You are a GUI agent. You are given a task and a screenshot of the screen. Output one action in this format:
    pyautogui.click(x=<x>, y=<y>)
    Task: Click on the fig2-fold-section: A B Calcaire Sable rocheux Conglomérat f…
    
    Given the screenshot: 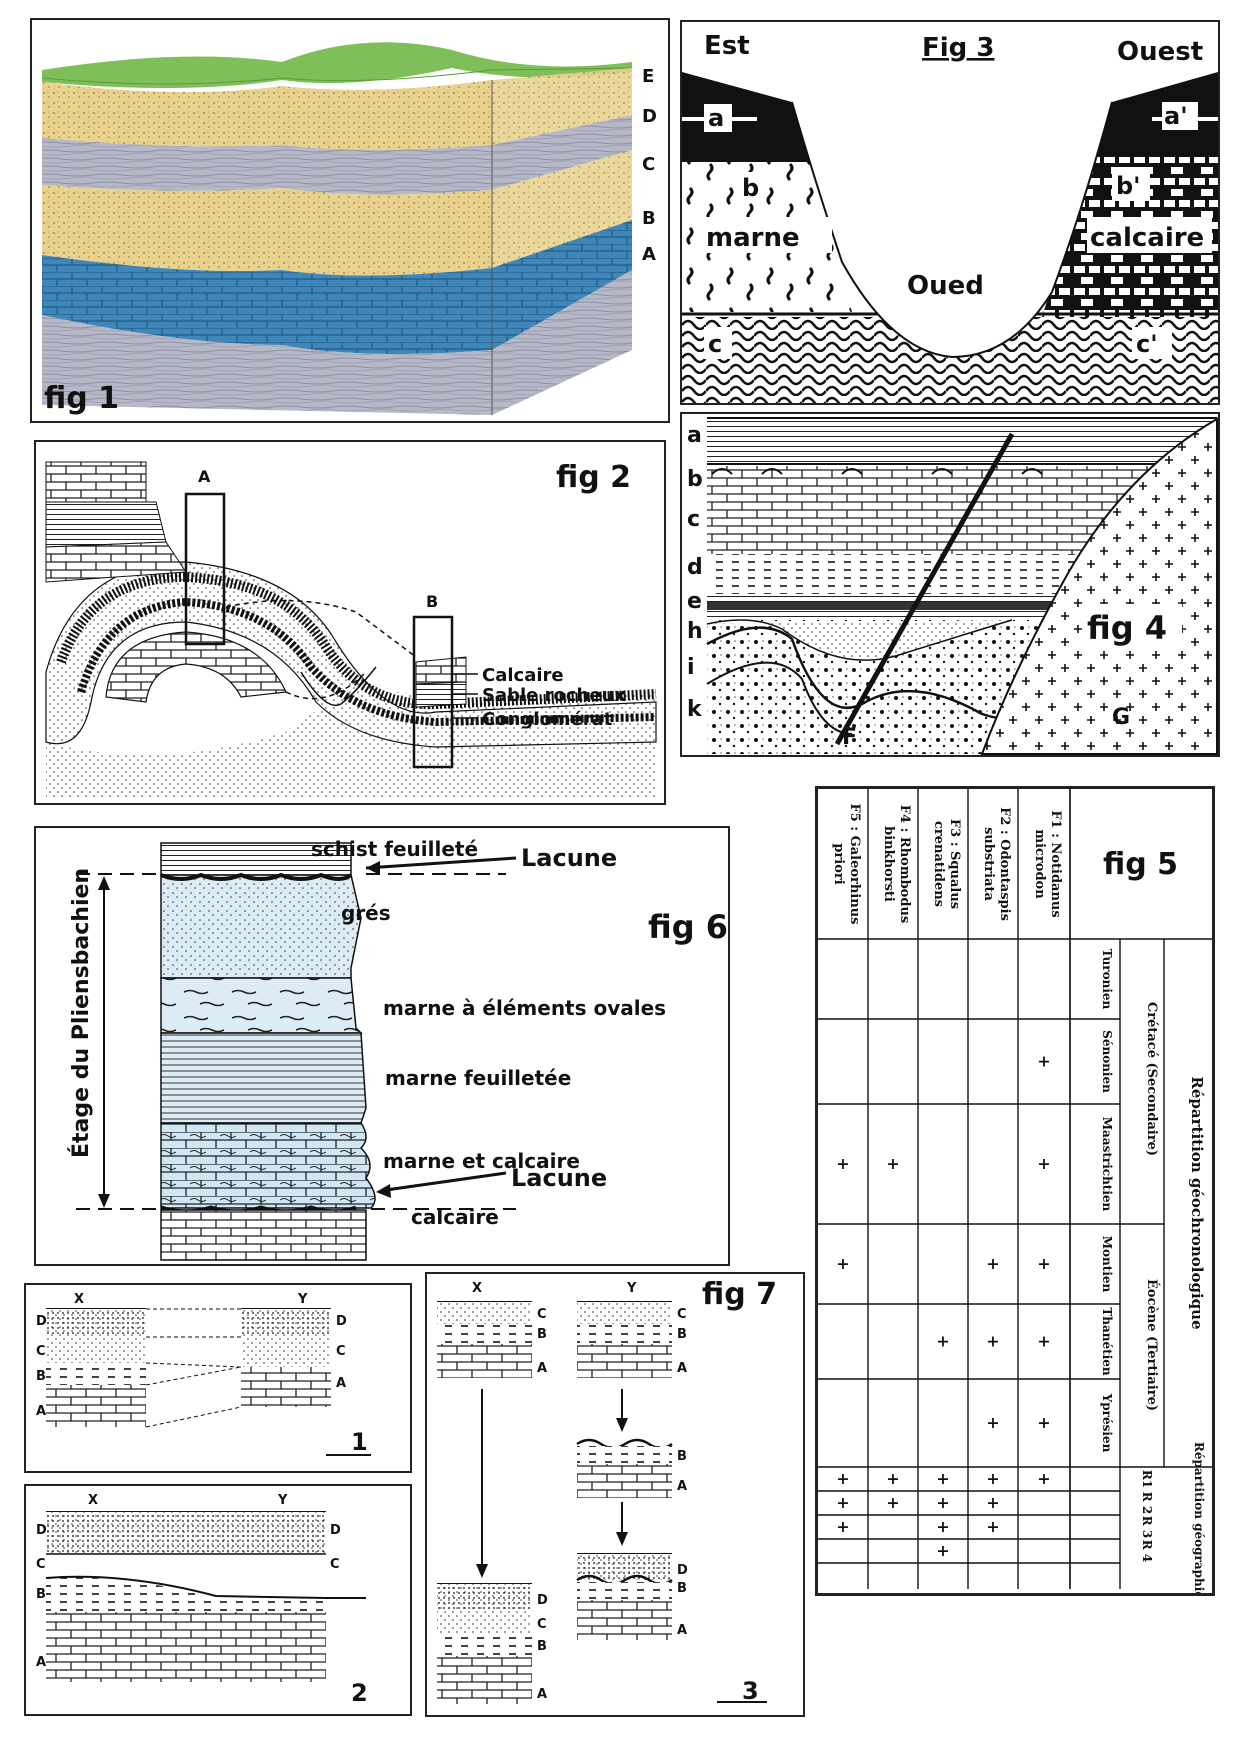 What is the action you would take?
    pyautogui.click(x=351, y=628)
    